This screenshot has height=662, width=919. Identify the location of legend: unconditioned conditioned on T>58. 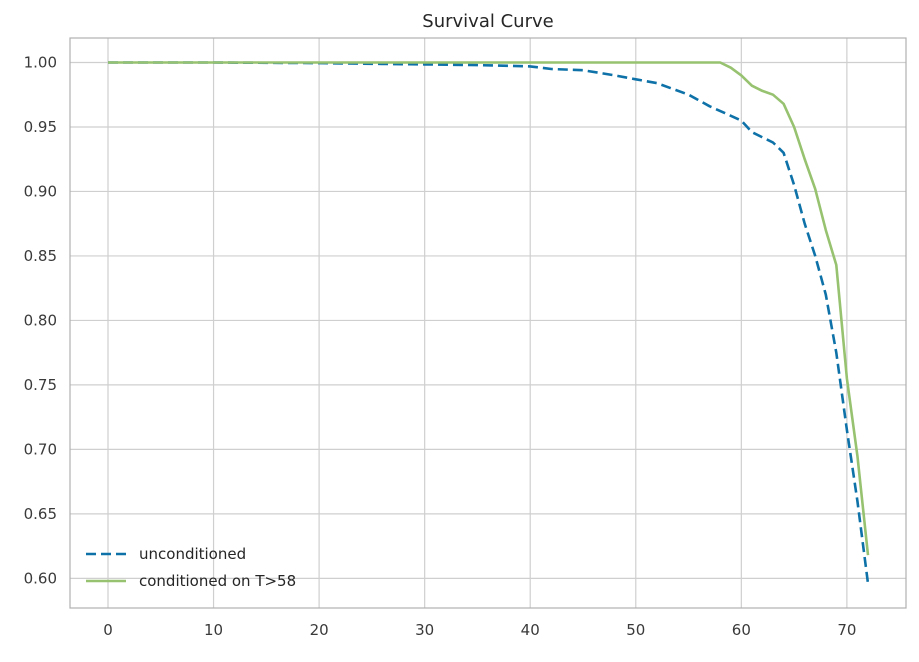
(191, 567).